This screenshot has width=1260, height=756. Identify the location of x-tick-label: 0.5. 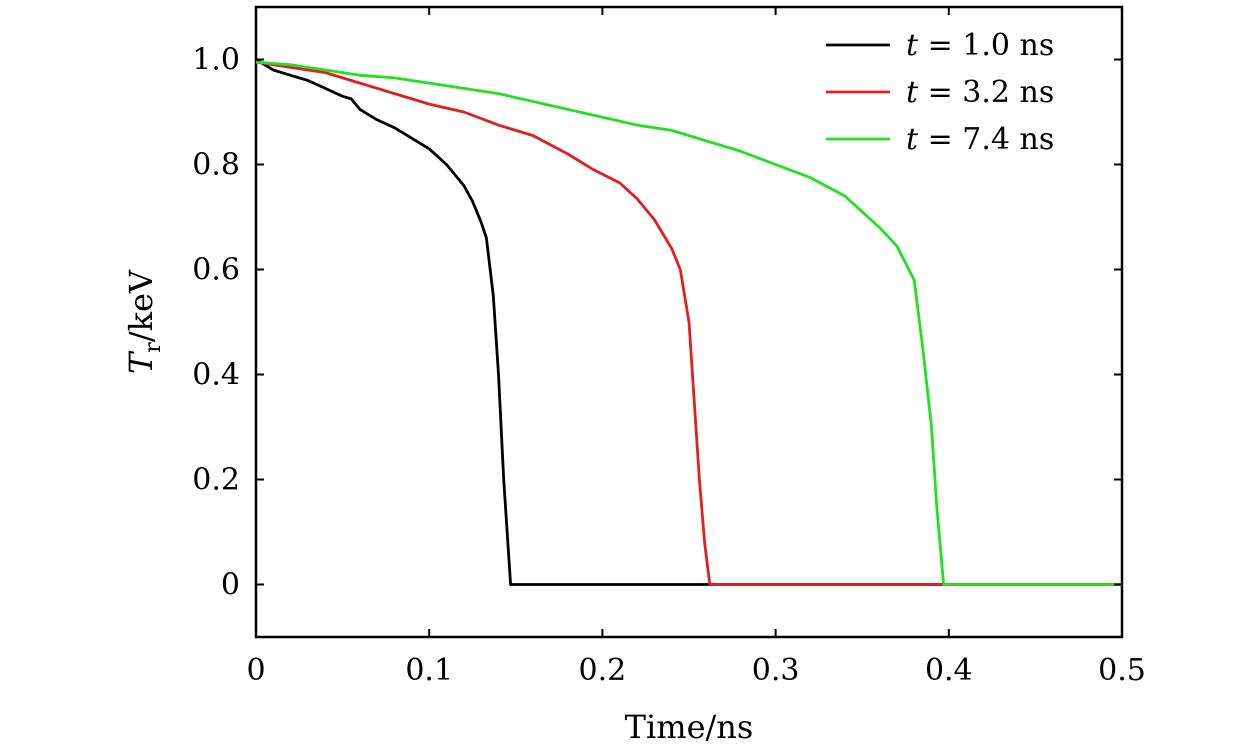
(1122, 670).